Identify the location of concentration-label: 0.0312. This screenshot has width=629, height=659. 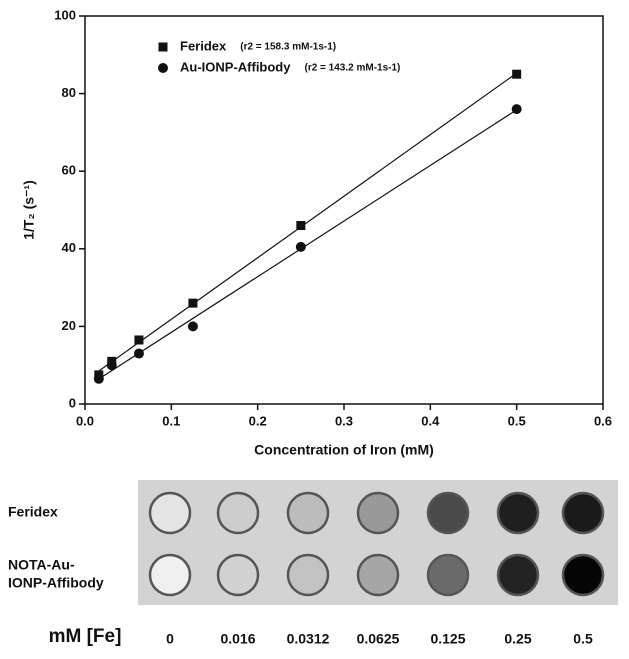
(308, 639).